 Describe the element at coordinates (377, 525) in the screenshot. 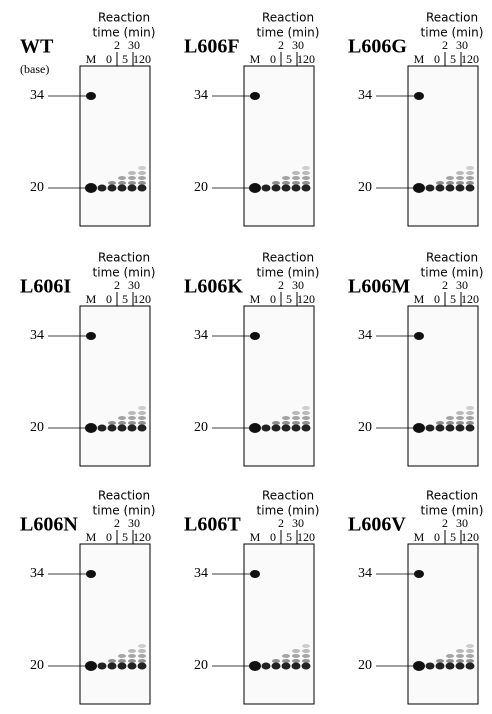

I see `panel-label: L606V` at that location.